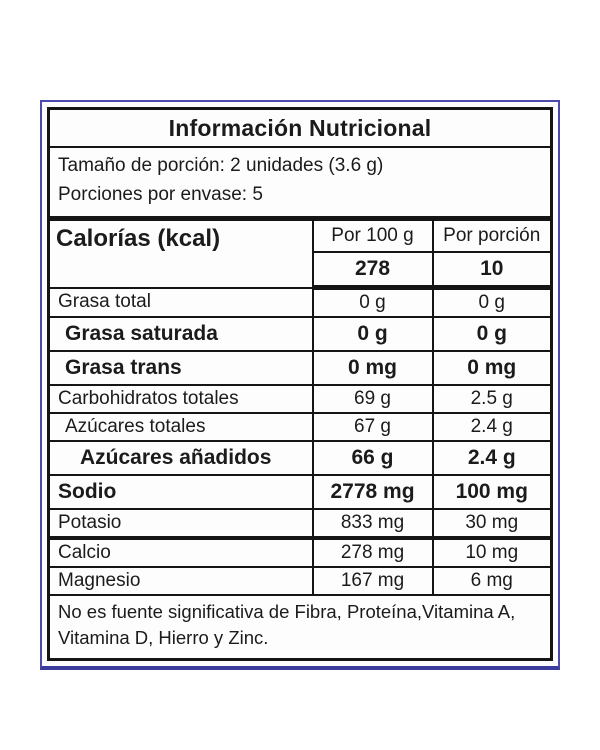 This screenshot has height=750, width=600. I want to click on nutrient-row-magnesio: Magnesio 167 mg 6 mg, so click(300, 580).